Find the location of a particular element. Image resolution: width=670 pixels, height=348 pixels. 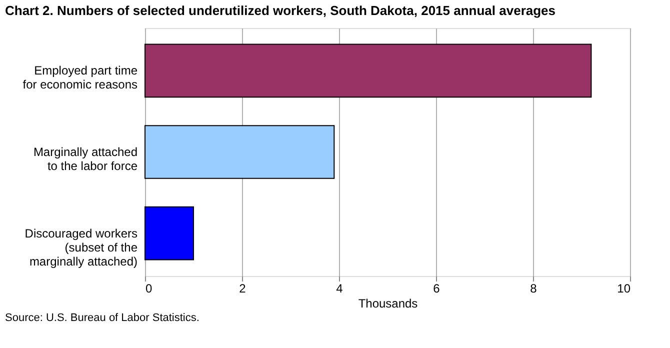

x-axis-title: Thousands is located at coordinates (388, 303).